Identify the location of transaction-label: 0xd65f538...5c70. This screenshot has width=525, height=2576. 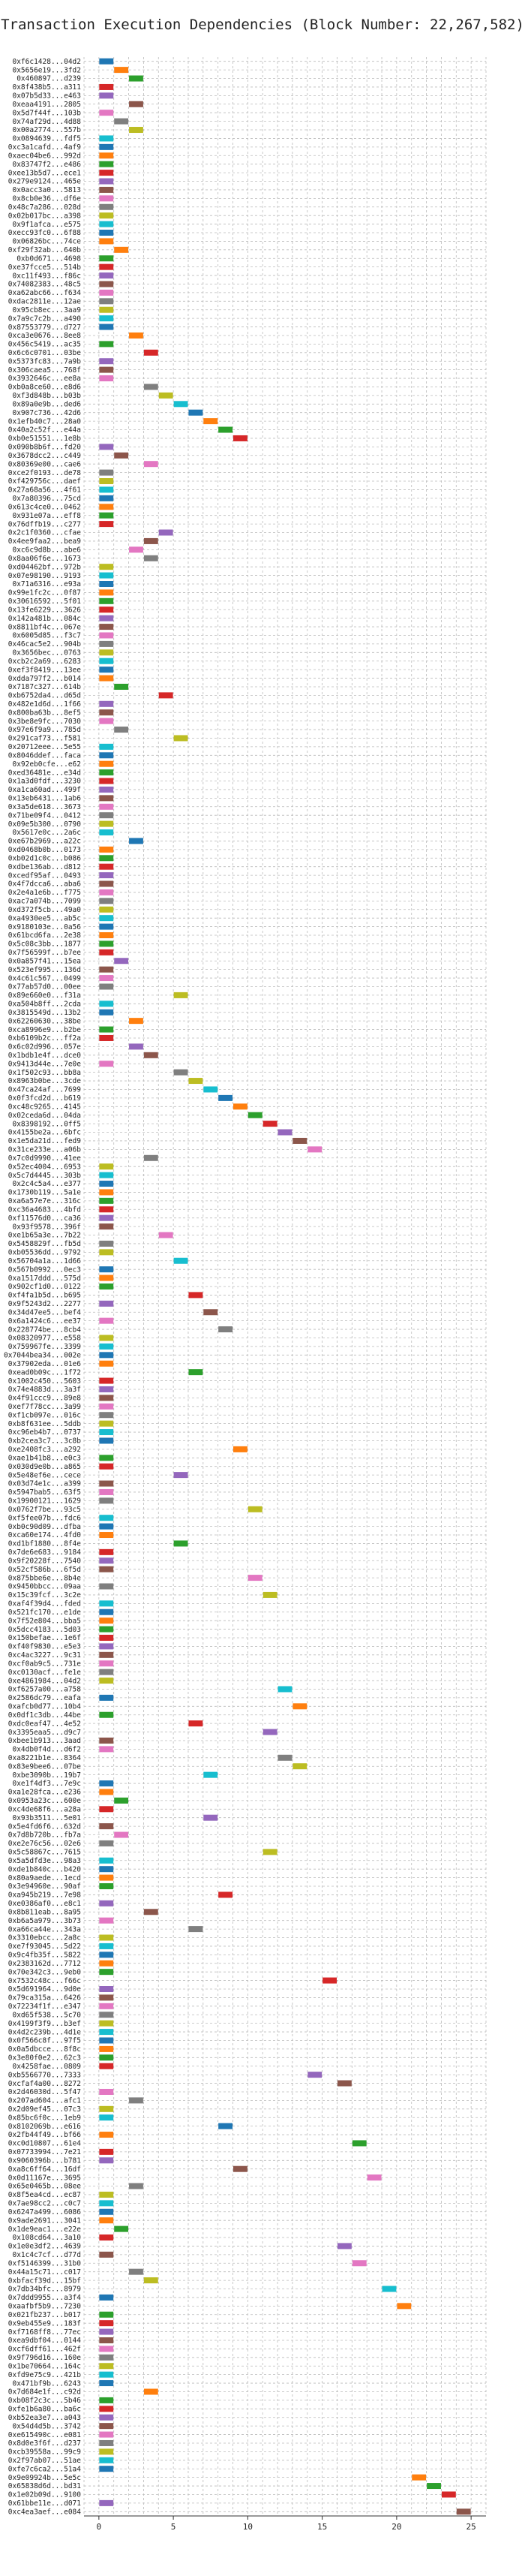
(46, 2015).